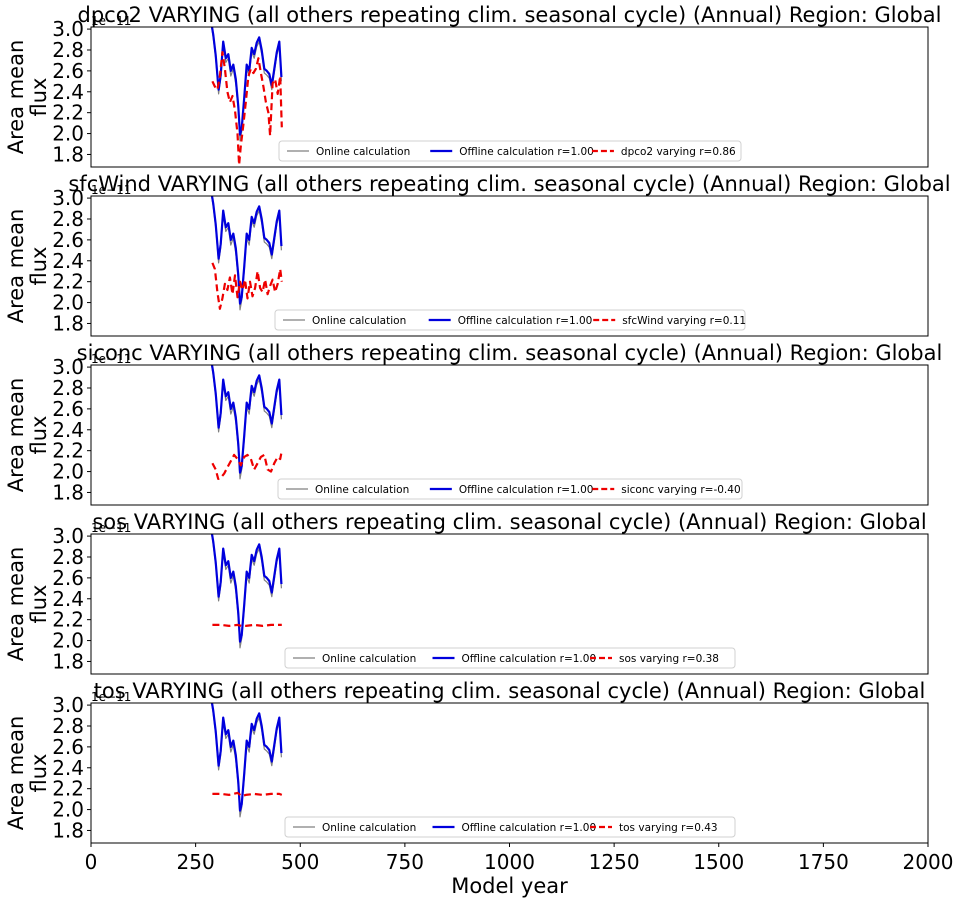  What do you see at coordinates (928, 862) in the screenshot?
I see `x-tick-label: 2000` at bounding box center [928, 862].